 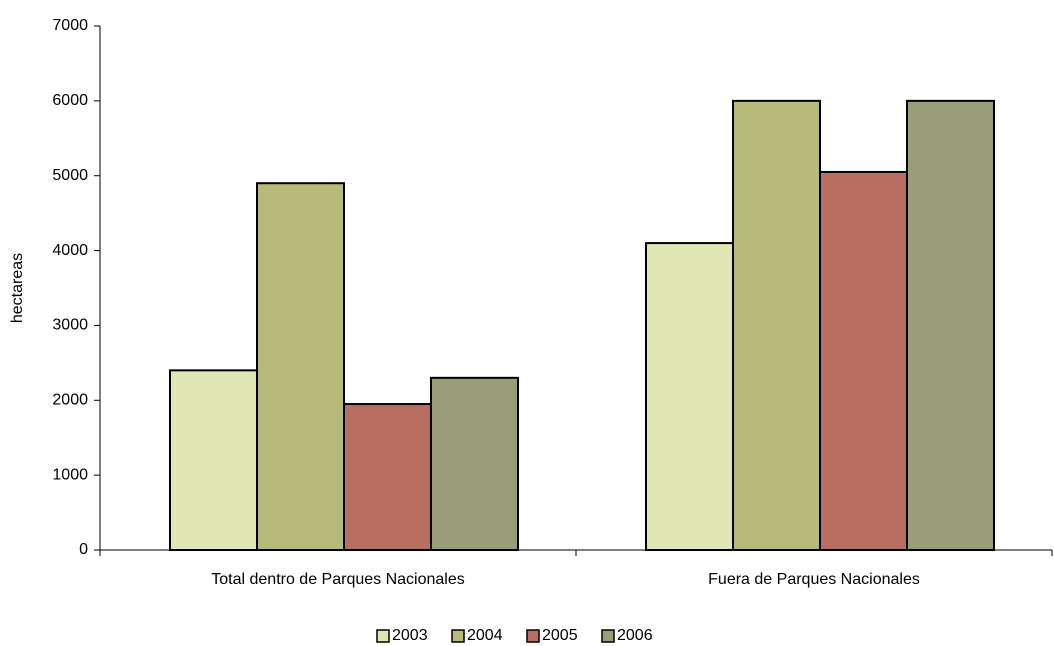 I want to click on legend-label: 2006, so click(x=635, y=635).